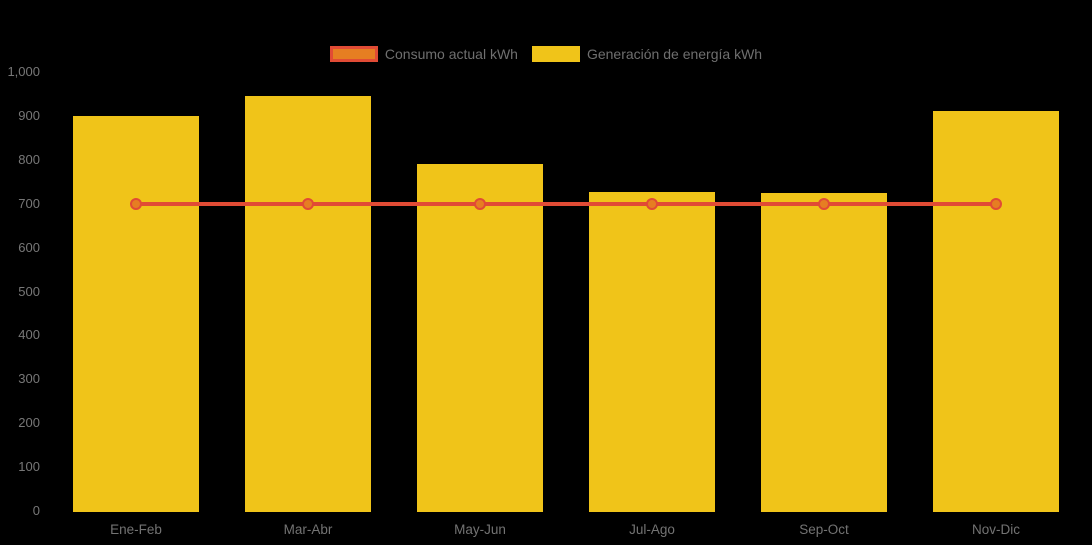 The width and height of the screenshot is (1092, 545). I want to click on y-axis-tick-label: 800, so click(29, 159).